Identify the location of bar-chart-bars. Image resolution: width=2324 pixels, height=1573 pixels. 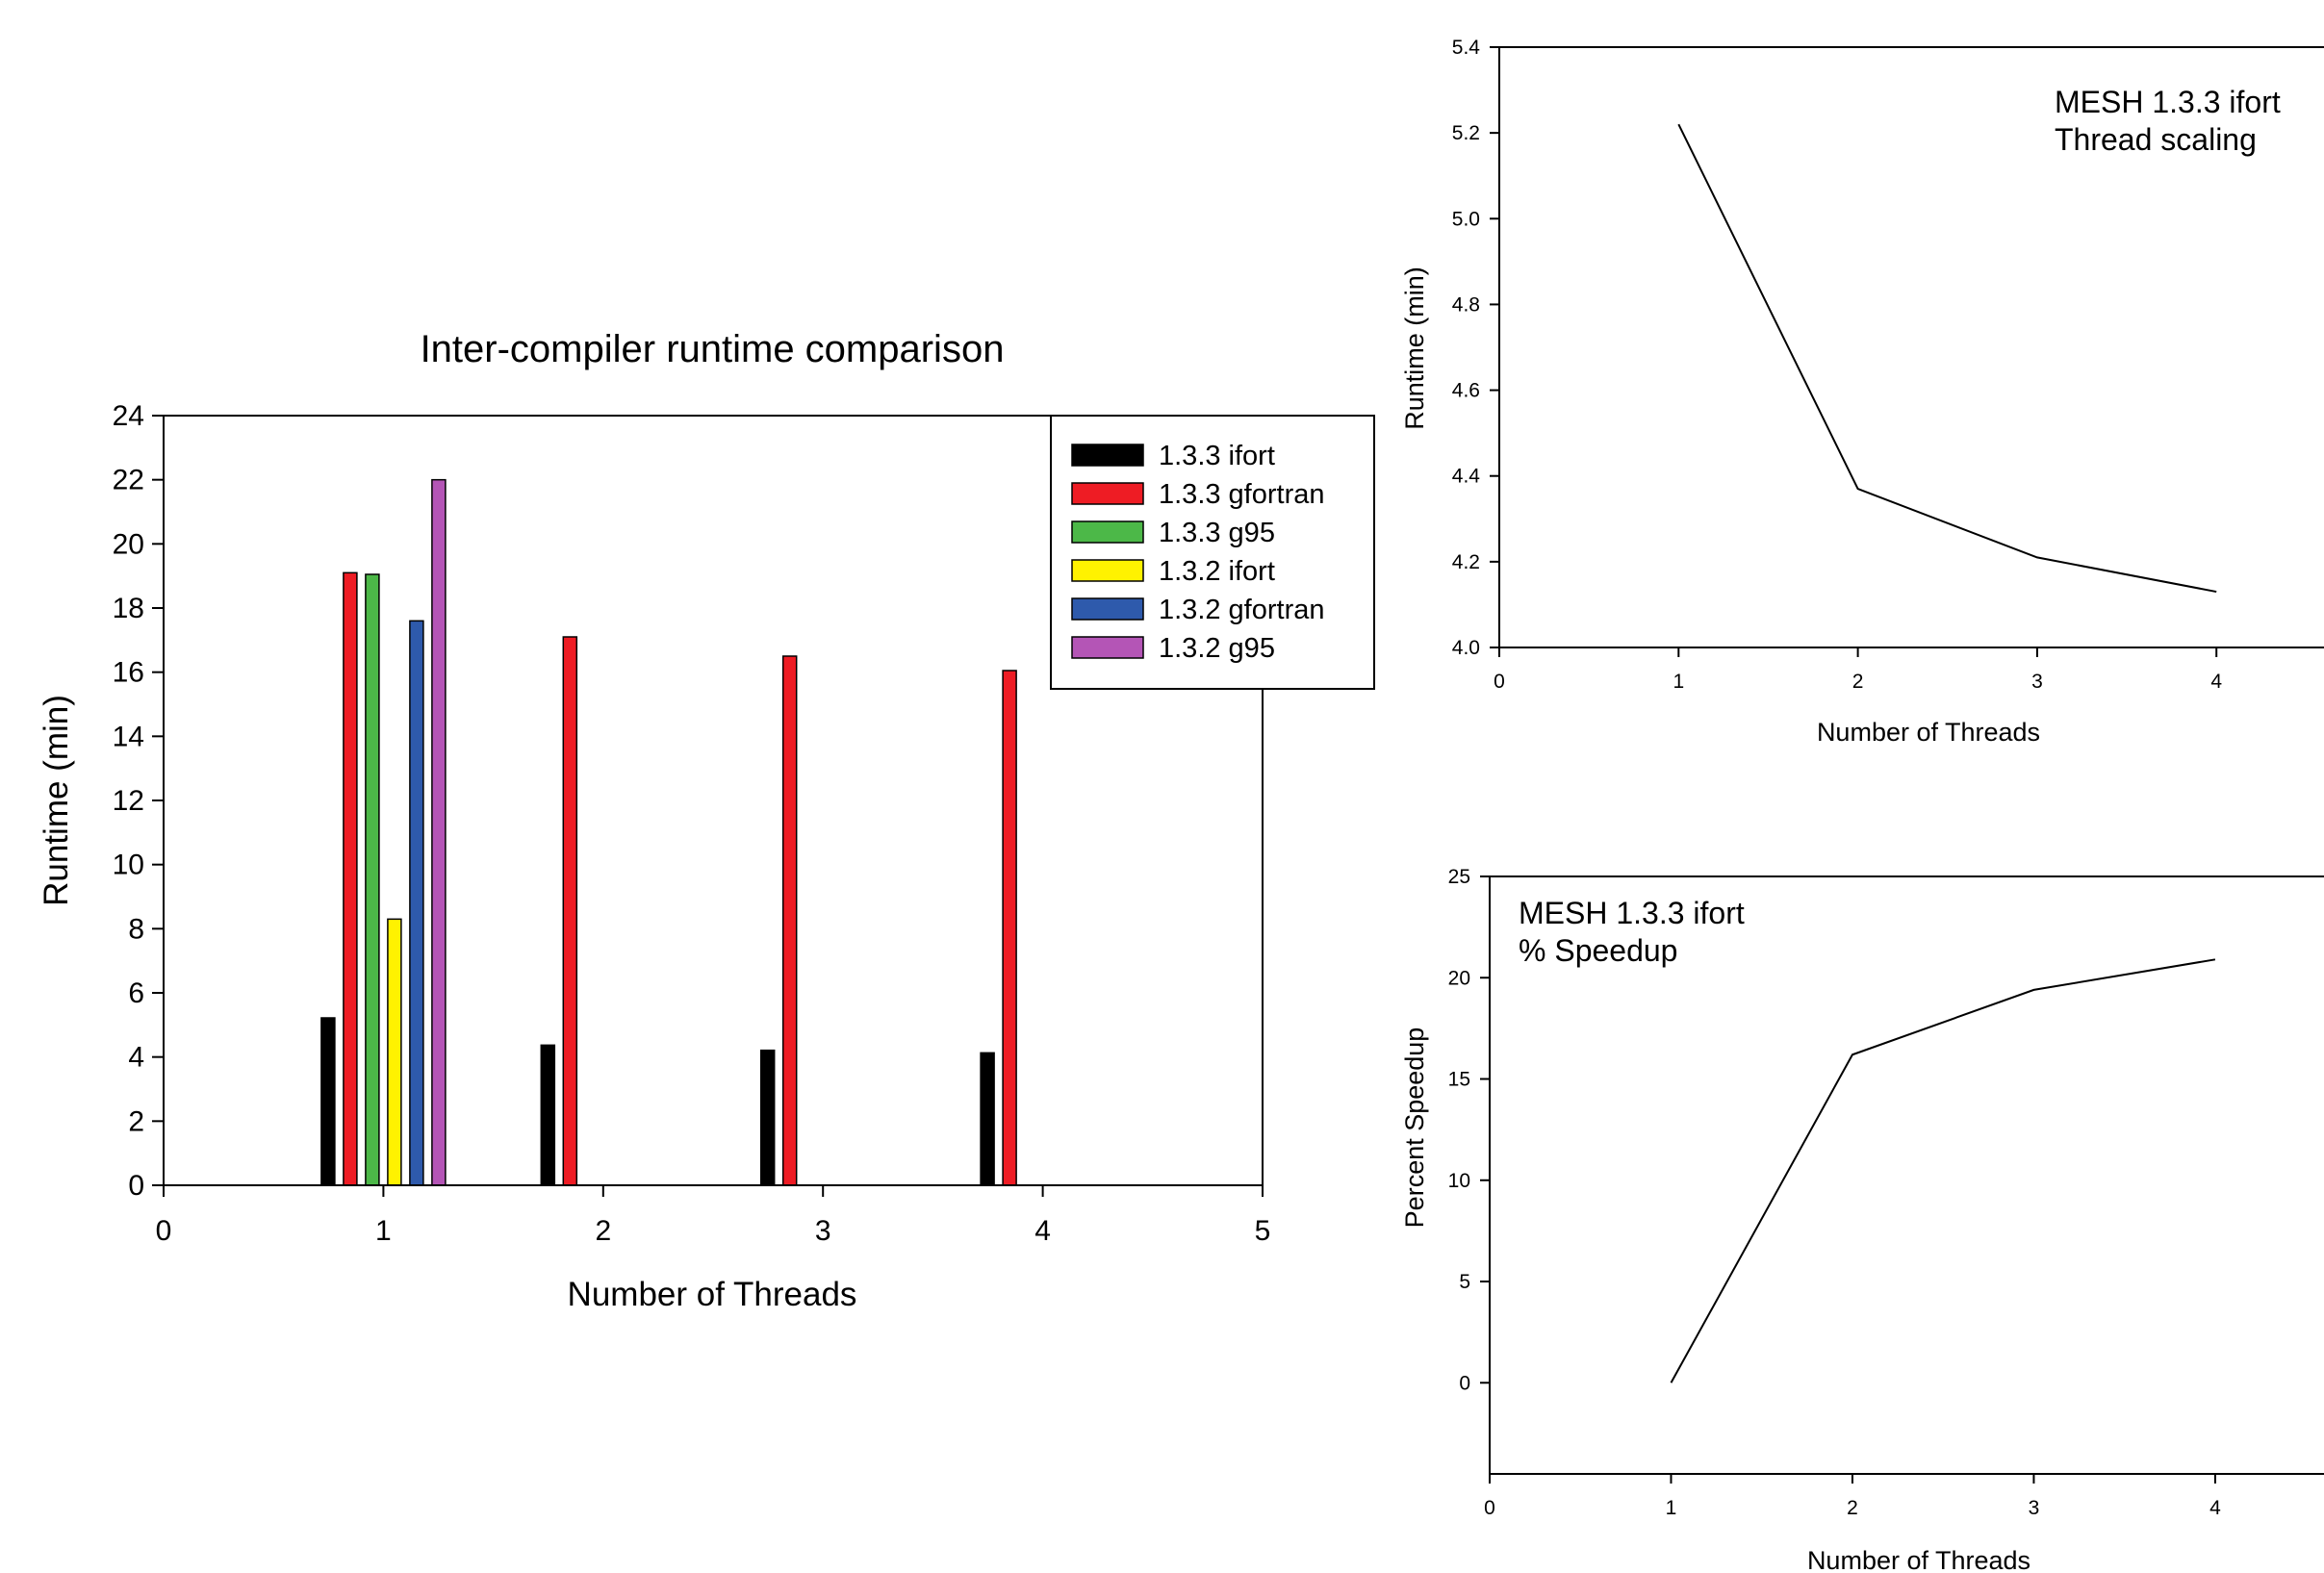
(668, 832).